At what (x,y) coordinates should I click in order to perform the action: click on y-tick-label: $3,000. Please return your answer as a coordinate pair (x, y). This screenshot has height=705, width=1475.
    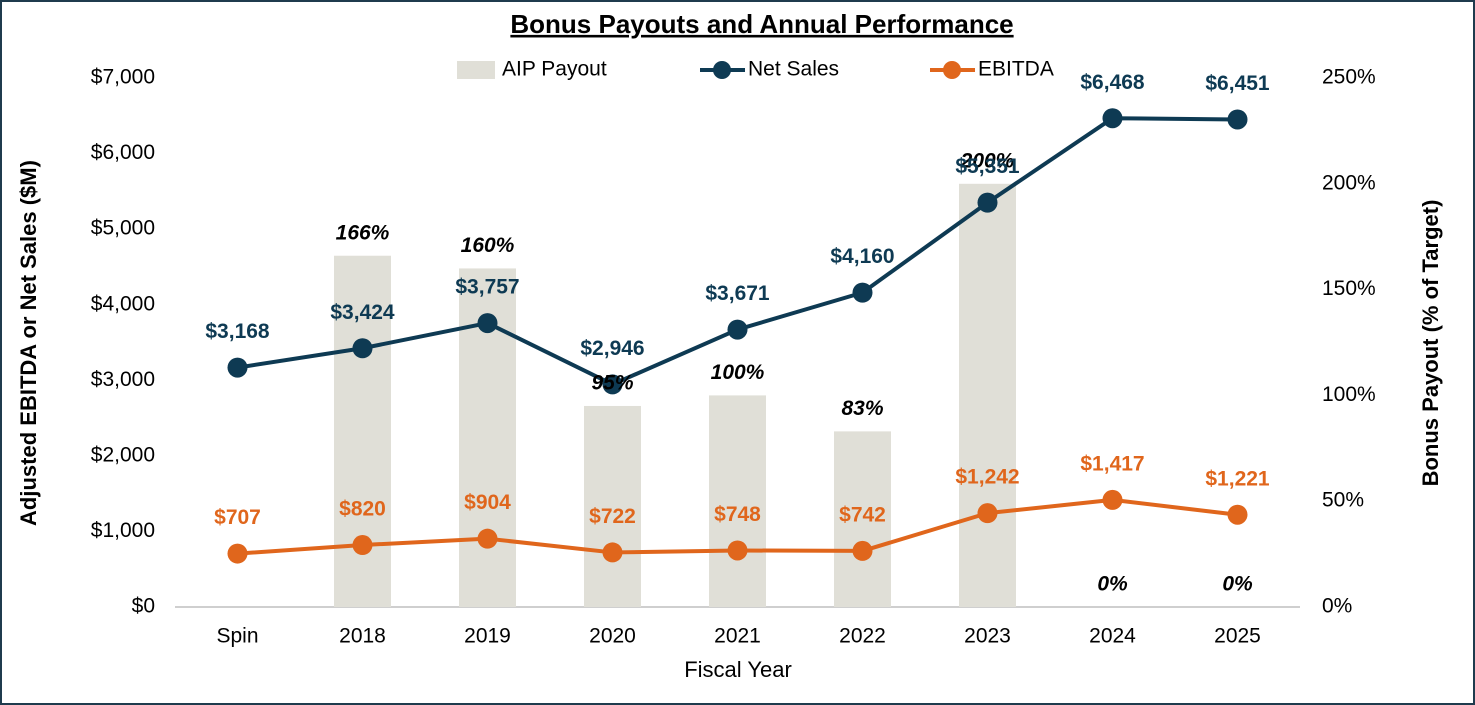
    Looking at the image, I should click on (123, 379).